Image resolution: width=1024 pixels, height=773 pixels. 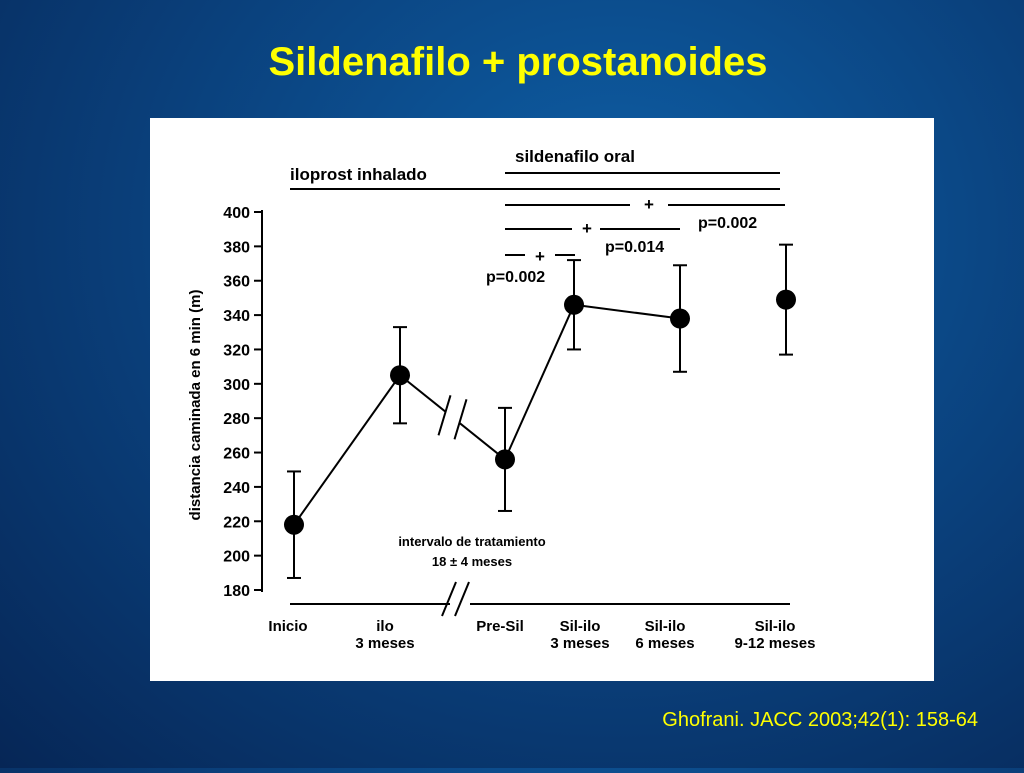 What do you see at coordinates (664, 643) in the screenshot?
I see `x-tick-label: 6 meses` at bounding box center [664, 643].